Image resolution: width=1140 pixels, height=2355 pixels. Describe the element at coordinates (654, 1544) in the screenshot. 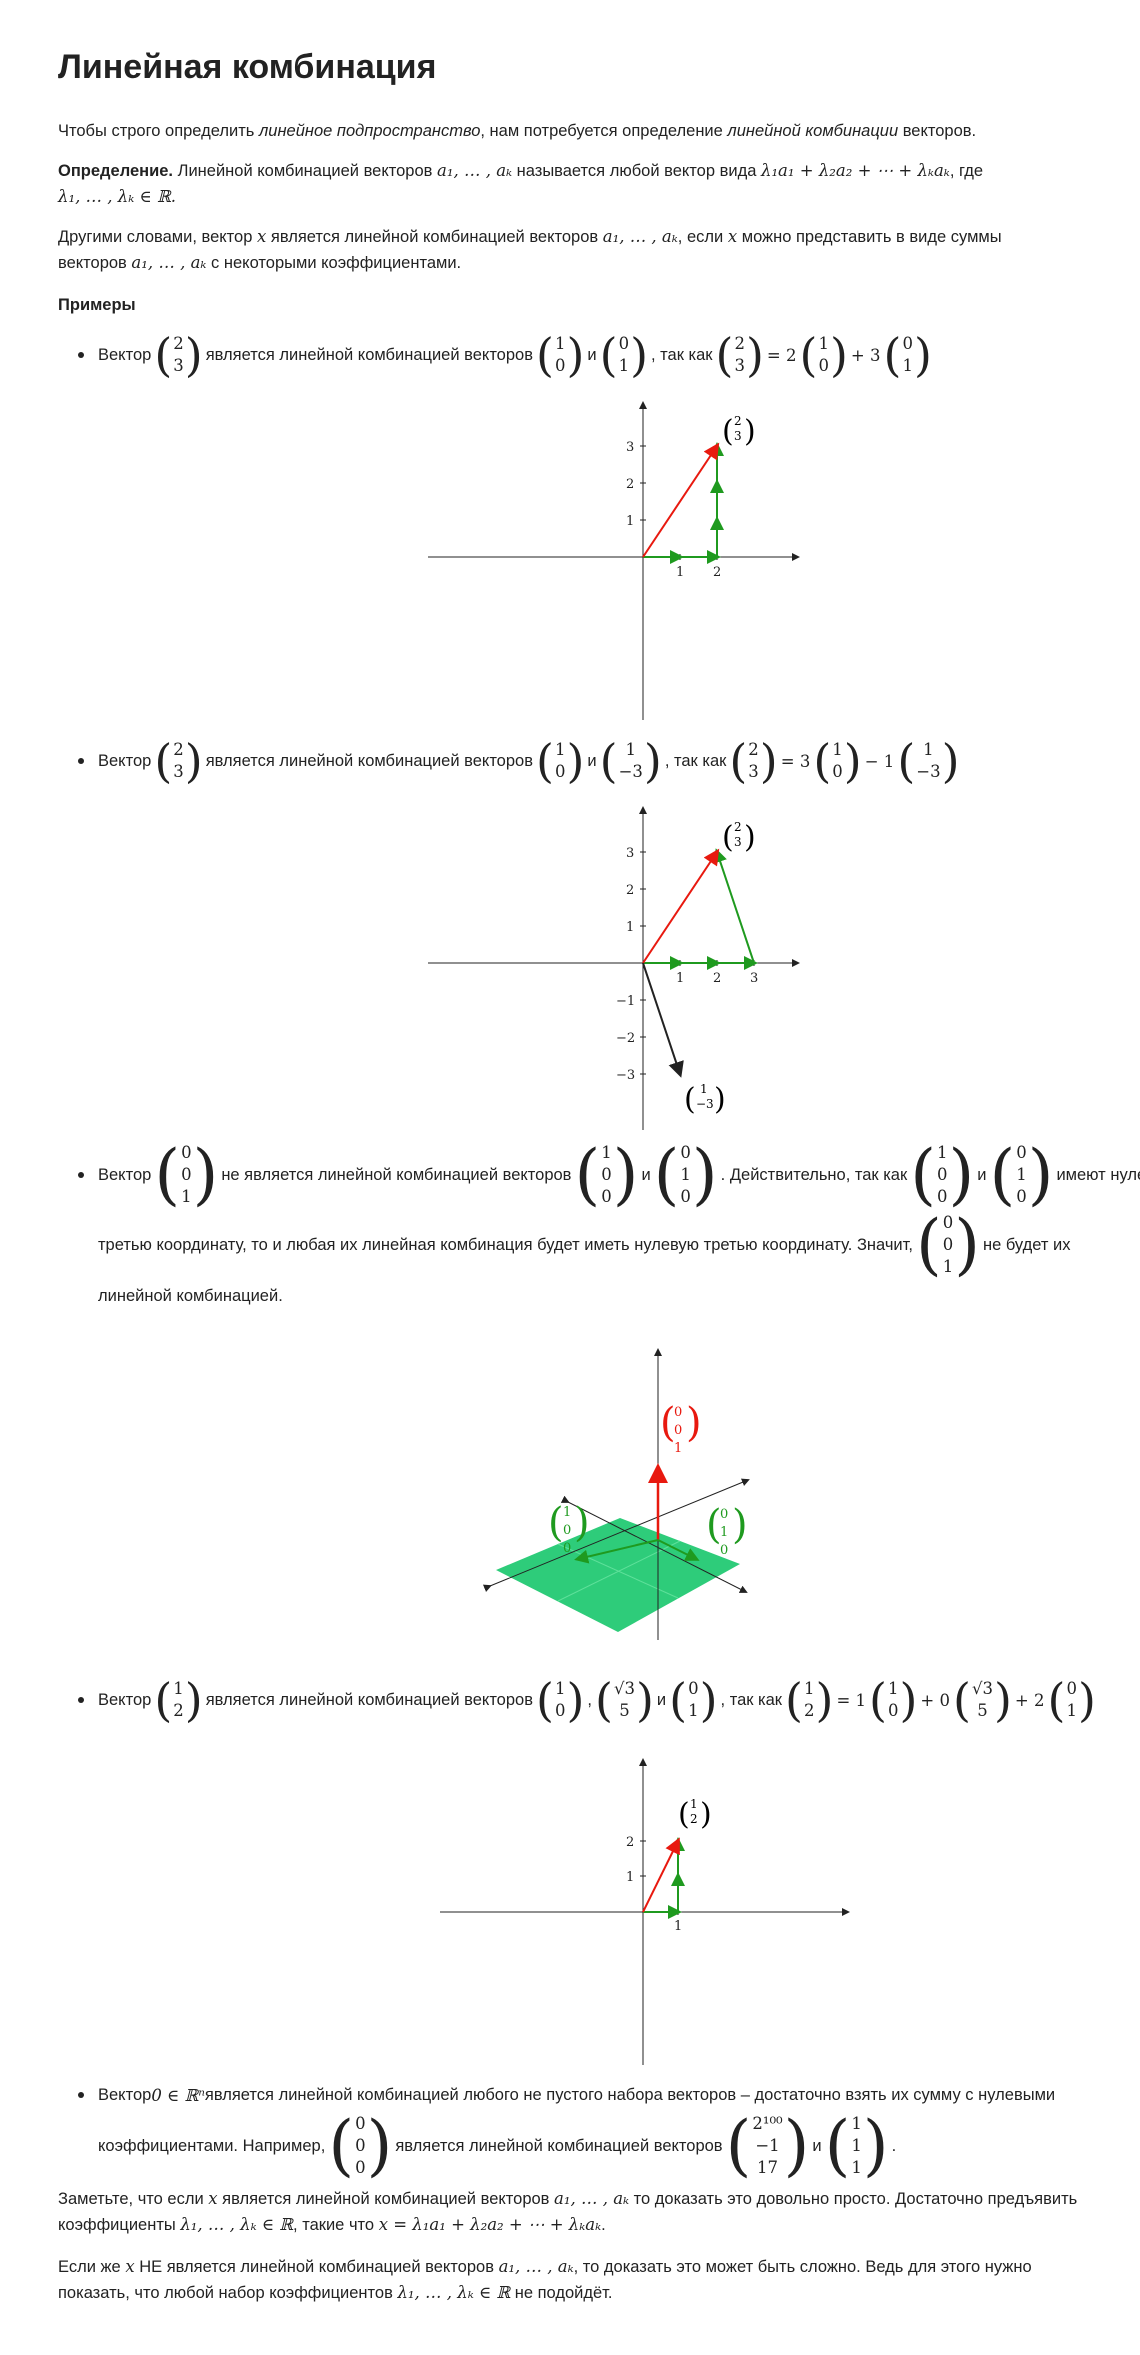

I see `axis-y` at that location.